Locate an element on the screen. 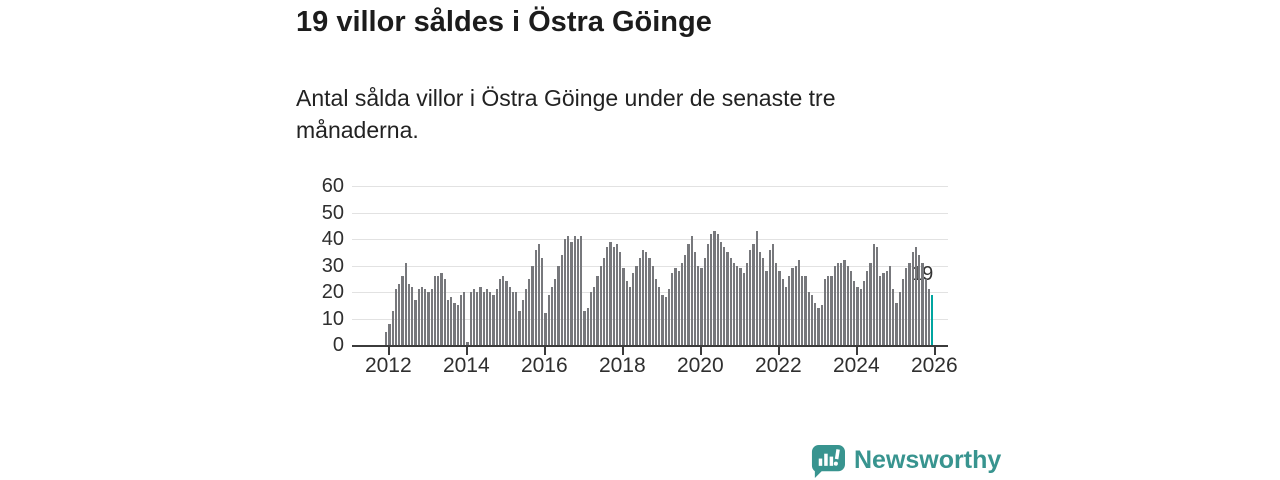 This screenshot has width=1280, height=480. x-tick-label: 2020 is located at coordinates (700, 365).